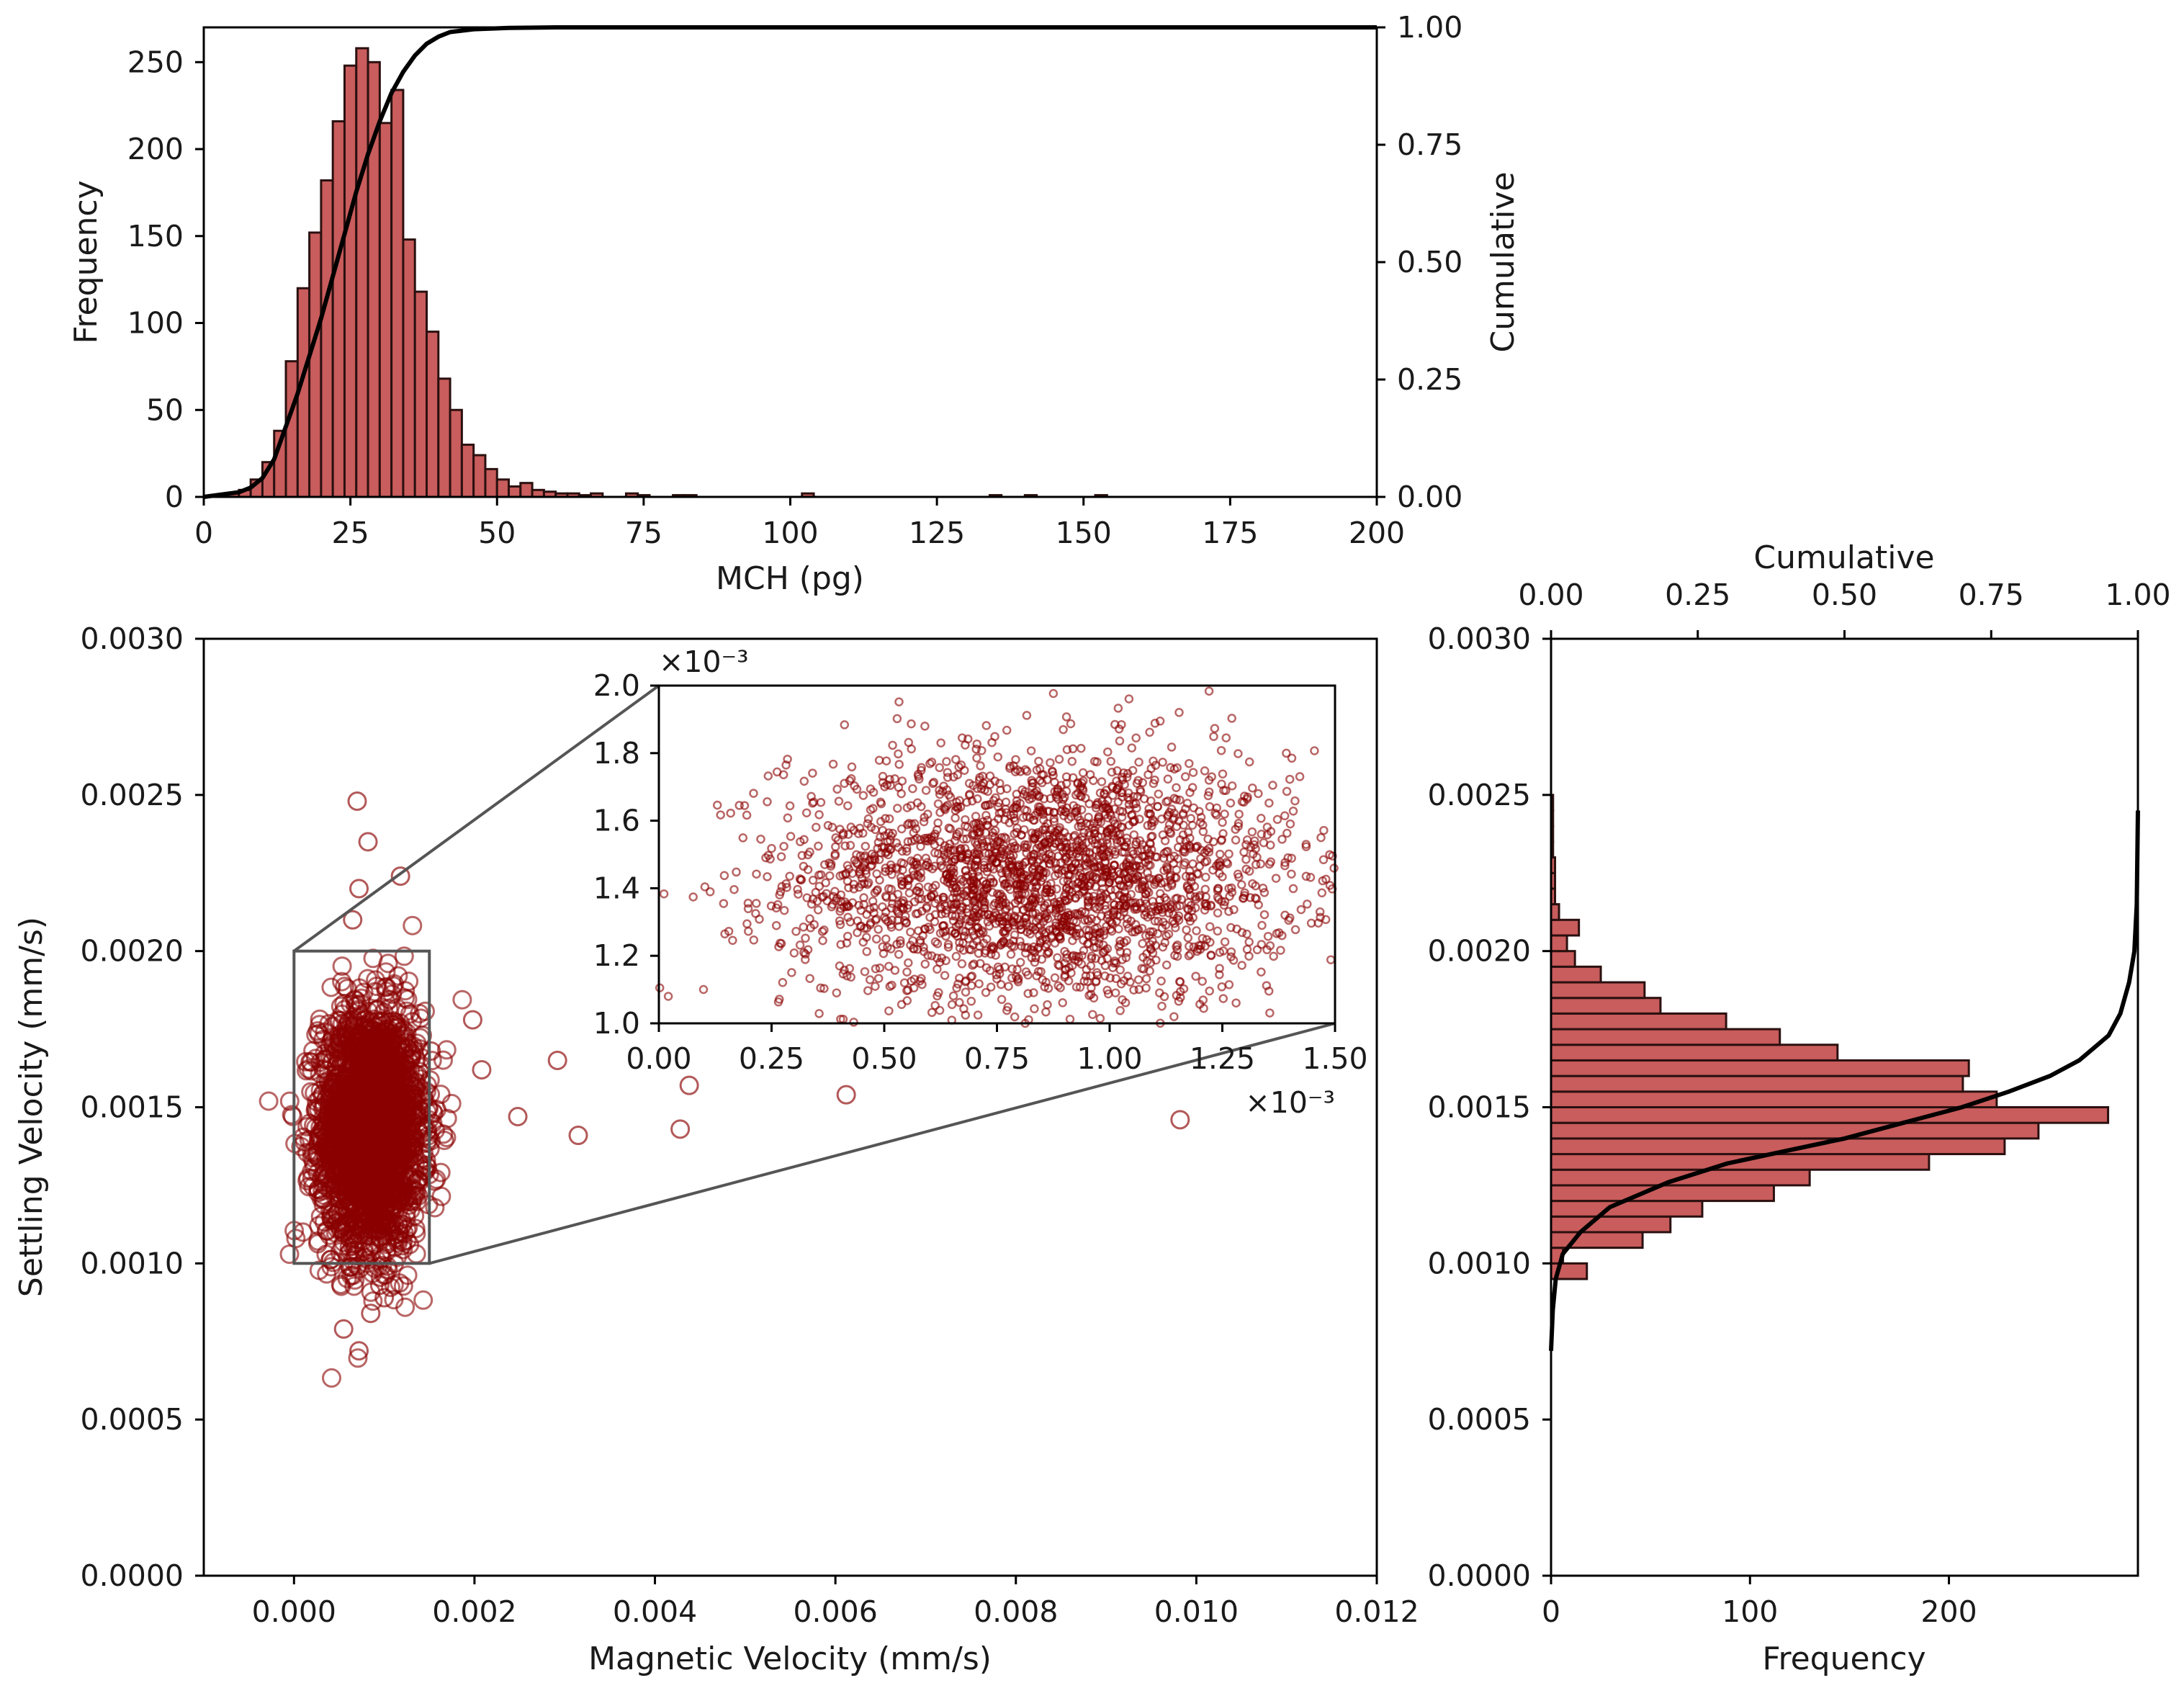  Describe the element at coordinates (937, 533) in the screenshot. I see `mch-x-tick-label: 125` at that location.